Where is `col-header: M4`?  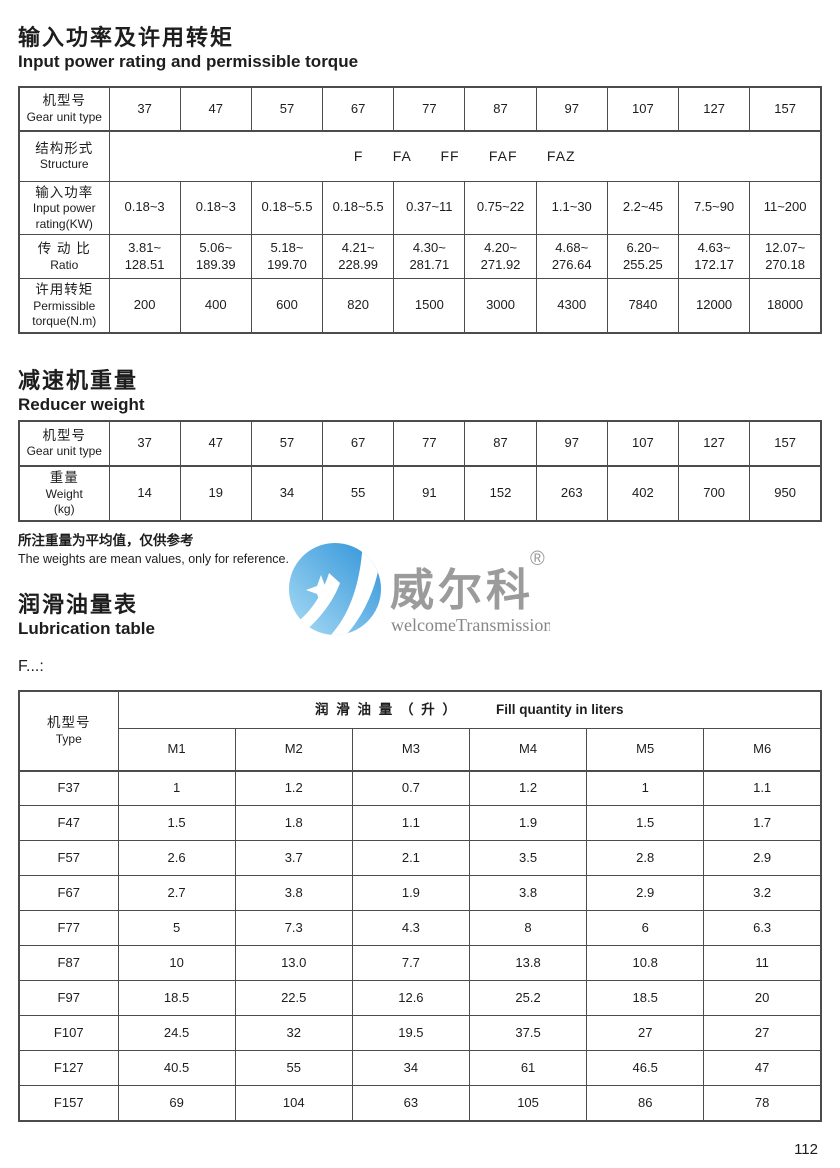 col-header: M4 is located at coordinates (528, 750).